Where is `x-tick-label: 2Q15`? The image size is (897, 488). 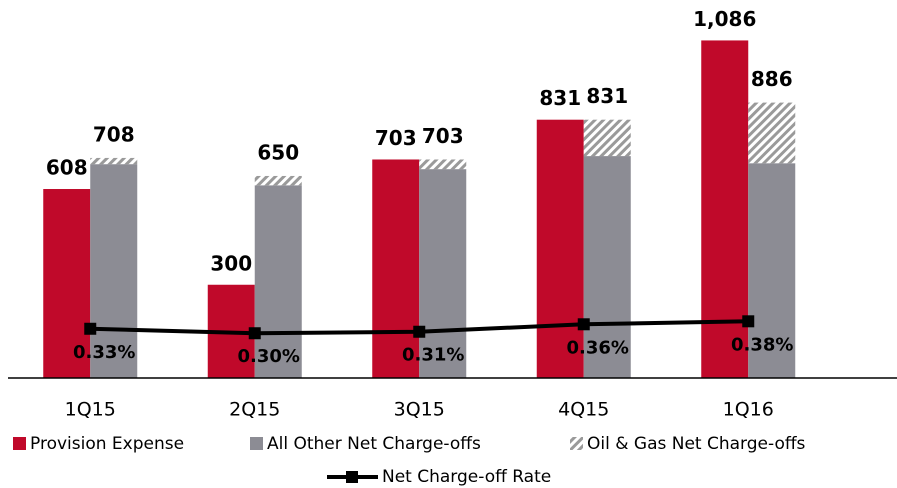 x-tick-label: 2Q15 is located at coordinates (254, 410).